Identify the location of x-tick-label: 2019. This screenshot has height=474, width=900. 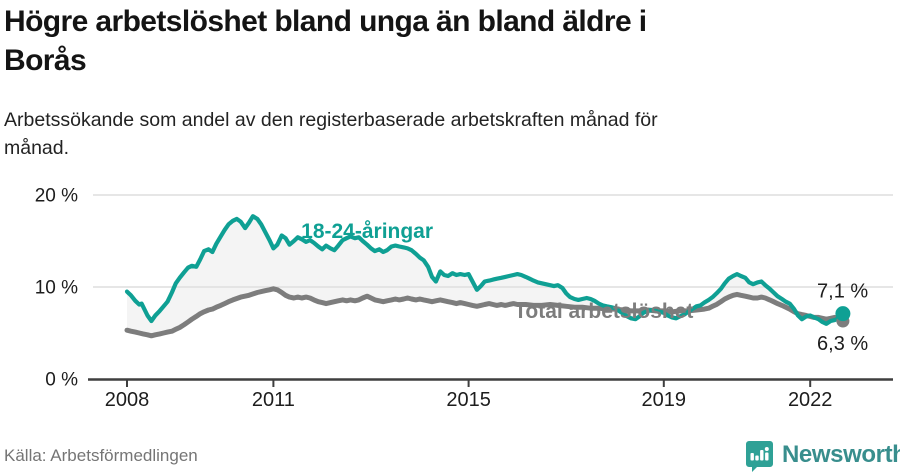
(664, 400).